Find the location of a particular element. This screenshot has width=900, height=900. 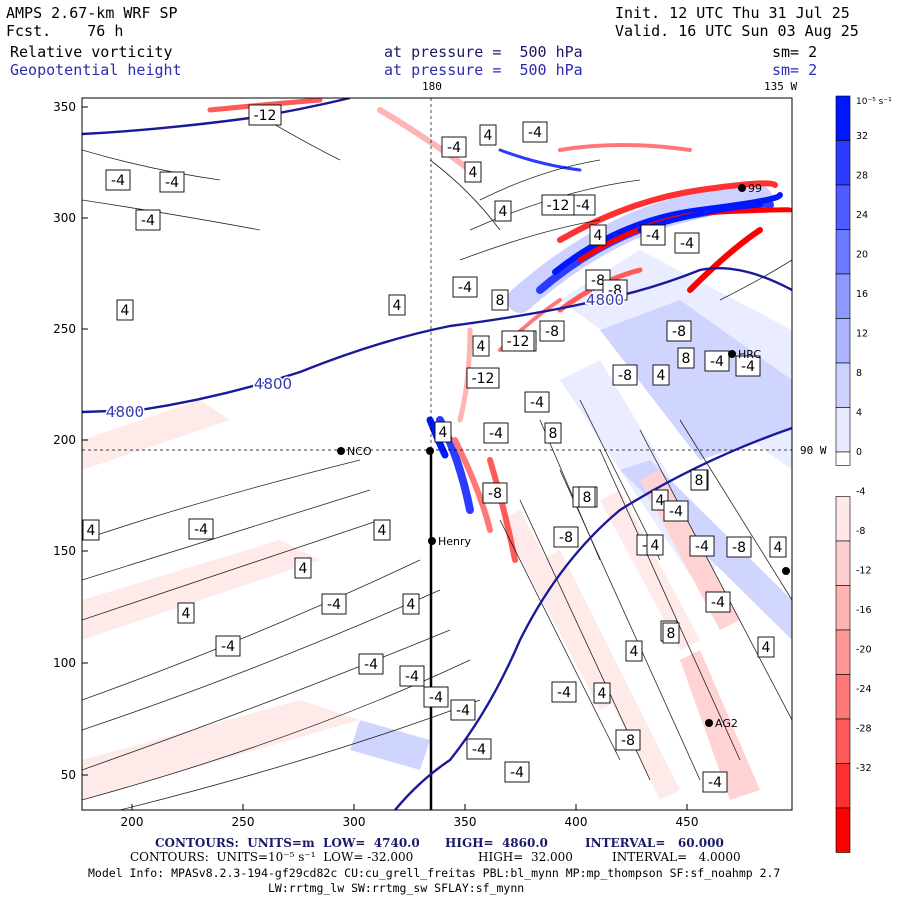

x-tick-label: 250 is located at coordinates (243, 822).